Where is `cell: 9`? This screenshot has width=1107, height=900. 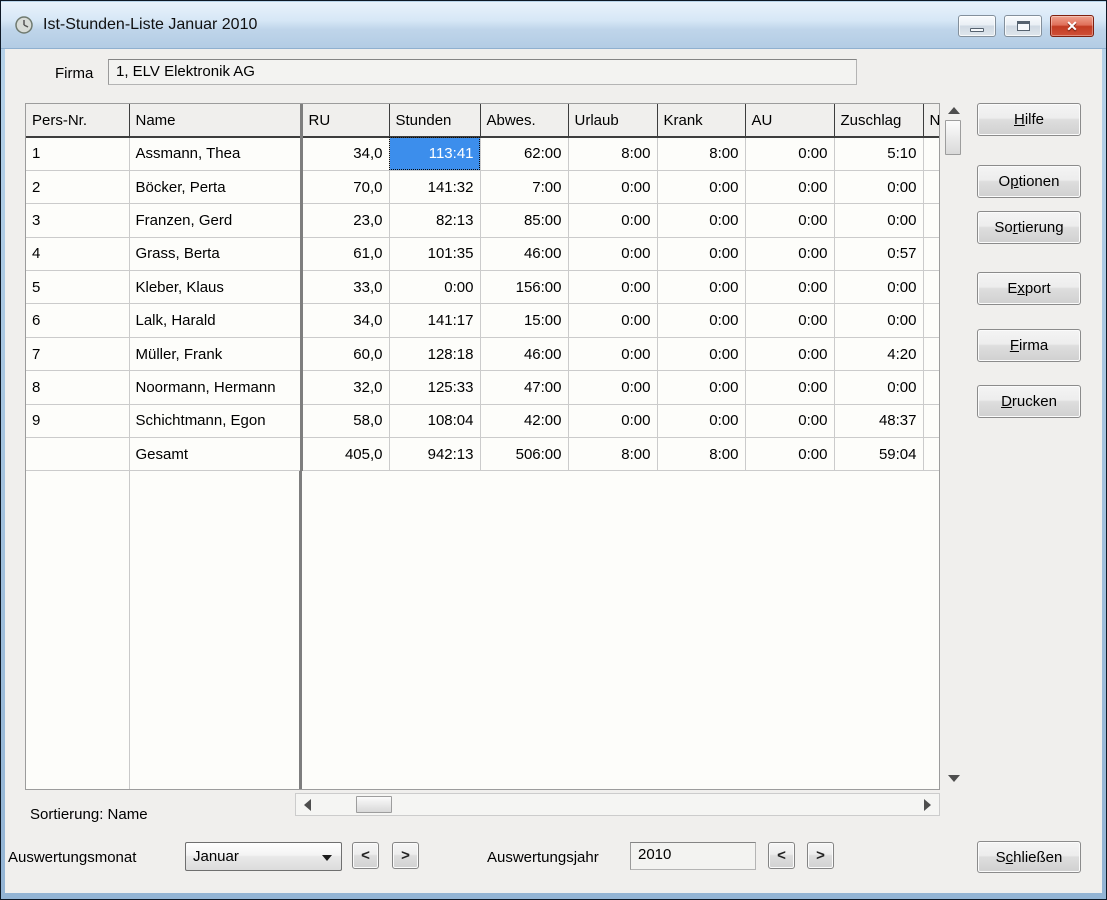
cell: 9 is located at coordinates (78, 421).